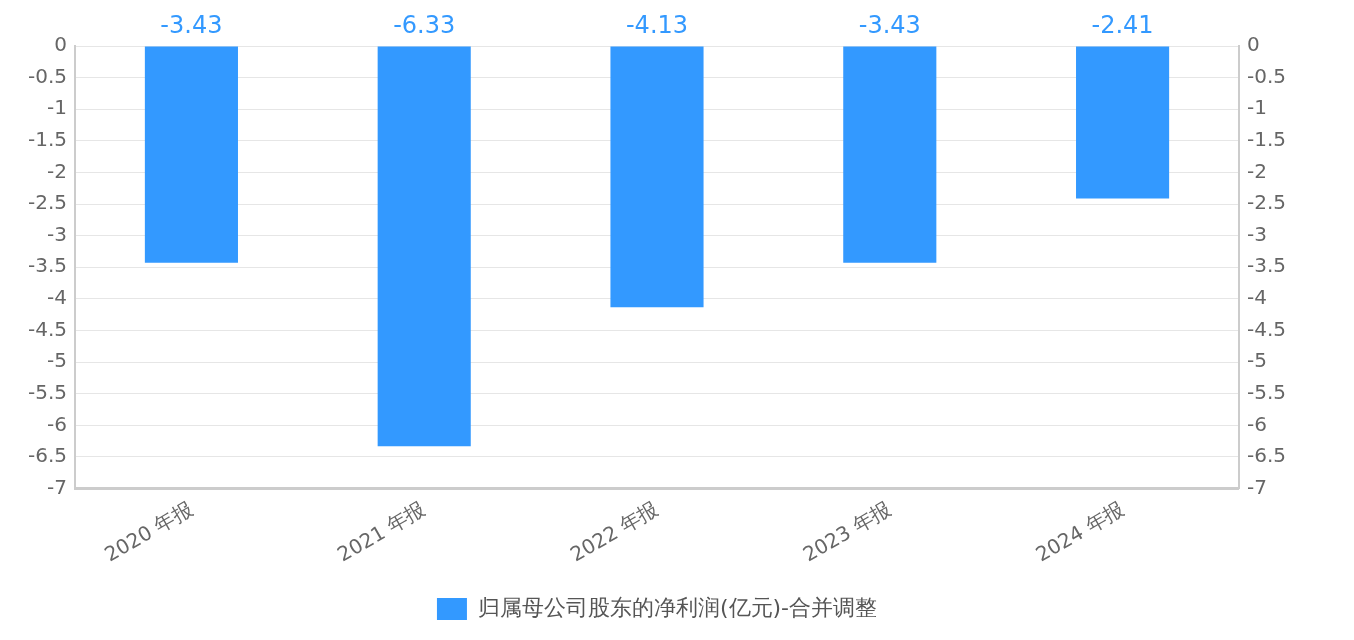  I want to click on y2-tick-label: -3.5, so click(1266, 265).